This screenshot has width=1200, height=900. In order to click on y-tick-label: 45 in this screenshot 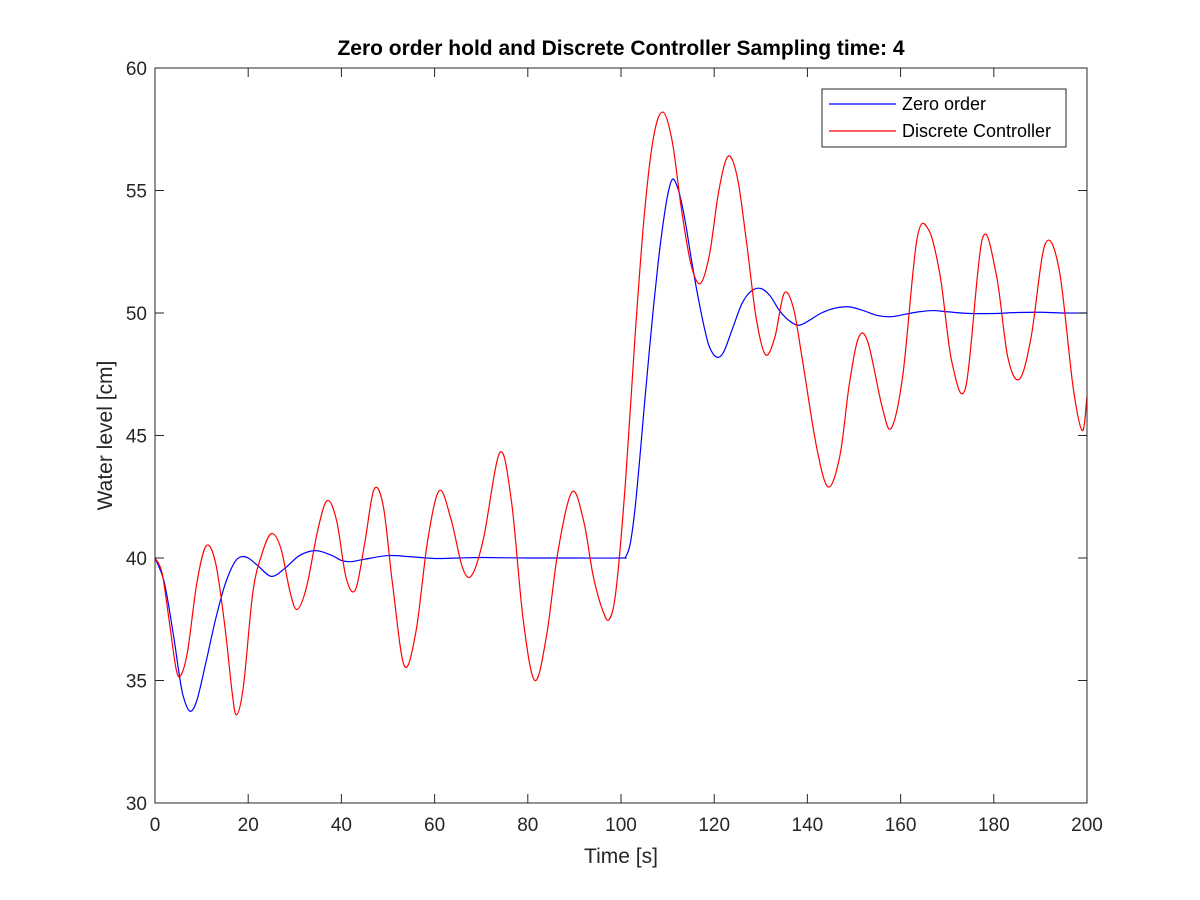, I will do `click(136, 437)`.